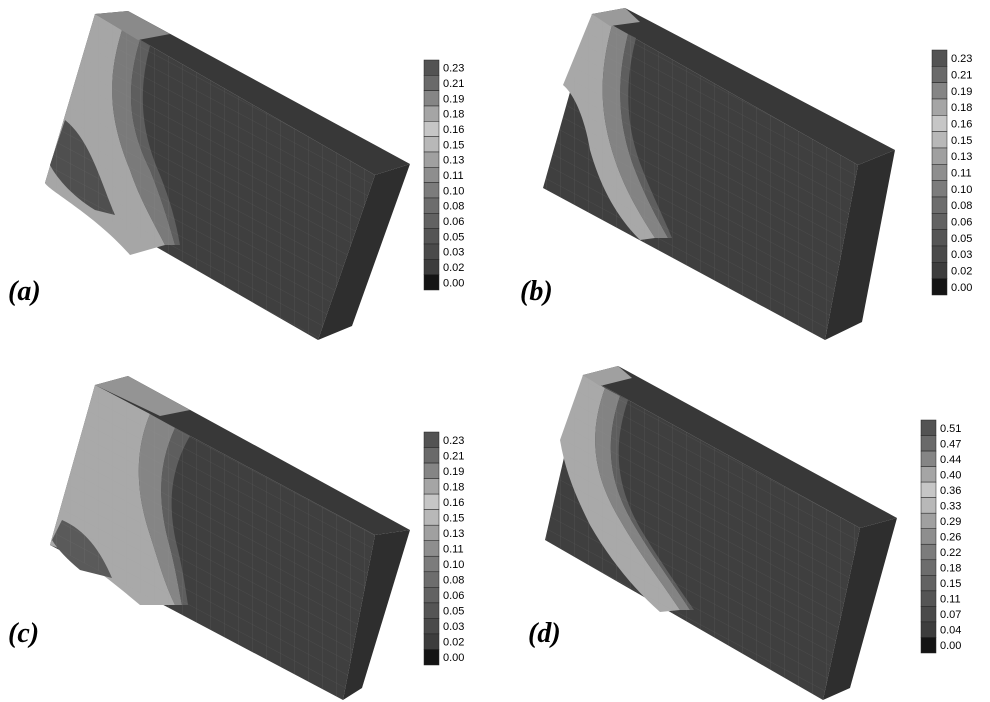 Image resolution: width=990 pixels, height=702 pixels. What do you see at coordinates (950, 569) in the screenshot?
I see `legend-label-d-9: 0.18` at bounding box center [950, 569].